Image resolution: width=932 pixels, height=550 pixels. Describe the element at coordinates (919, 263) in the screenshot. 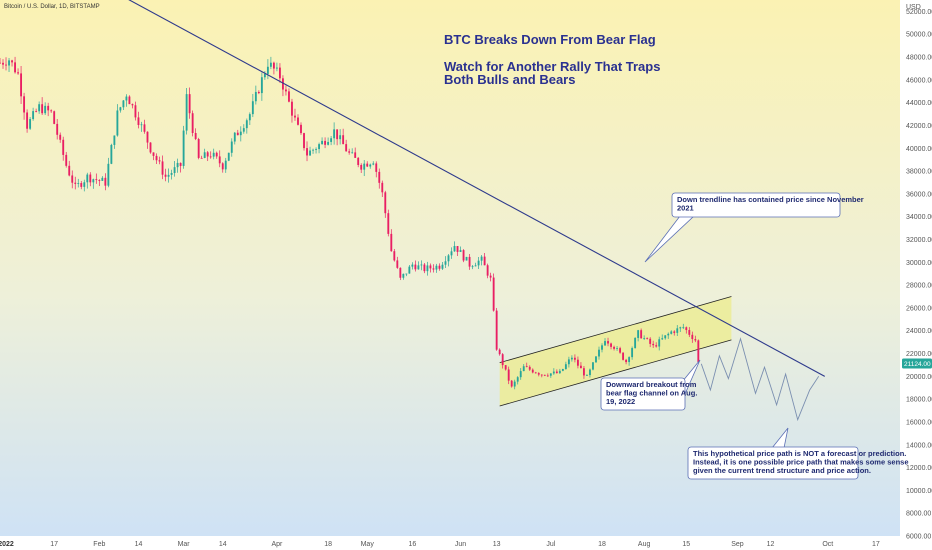

I see `y-tick-label: 30000.00` at that location.